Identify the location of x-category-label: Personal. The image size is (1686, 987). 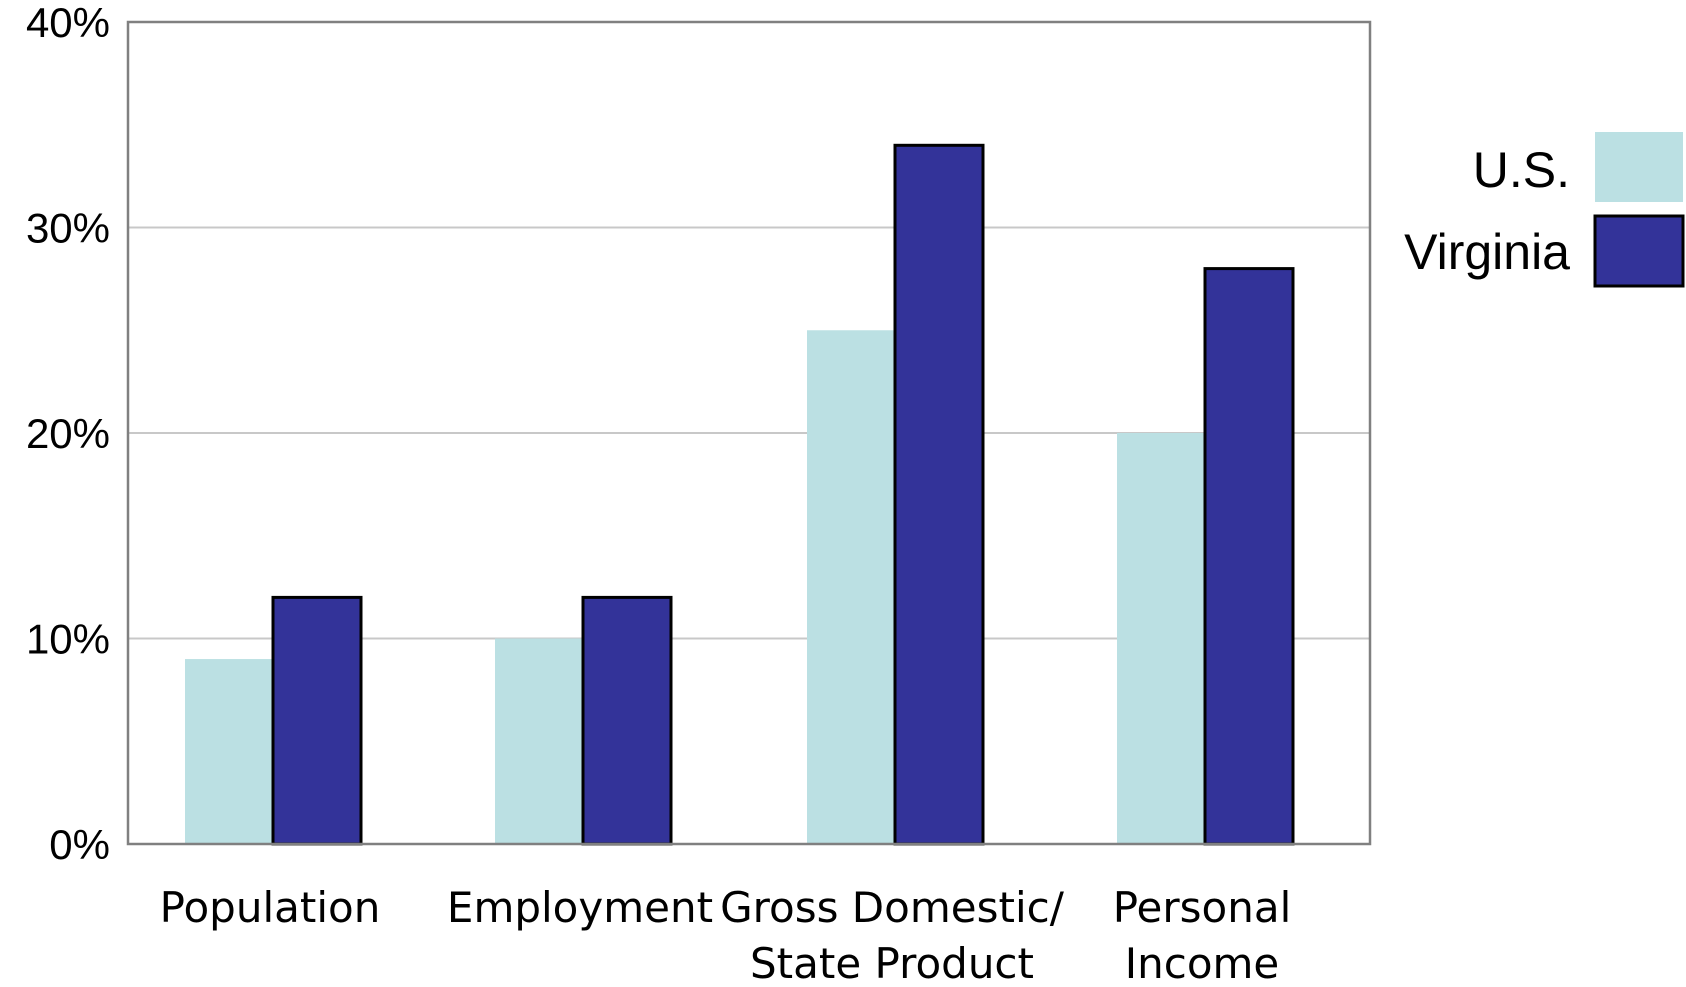
(1202, 907).